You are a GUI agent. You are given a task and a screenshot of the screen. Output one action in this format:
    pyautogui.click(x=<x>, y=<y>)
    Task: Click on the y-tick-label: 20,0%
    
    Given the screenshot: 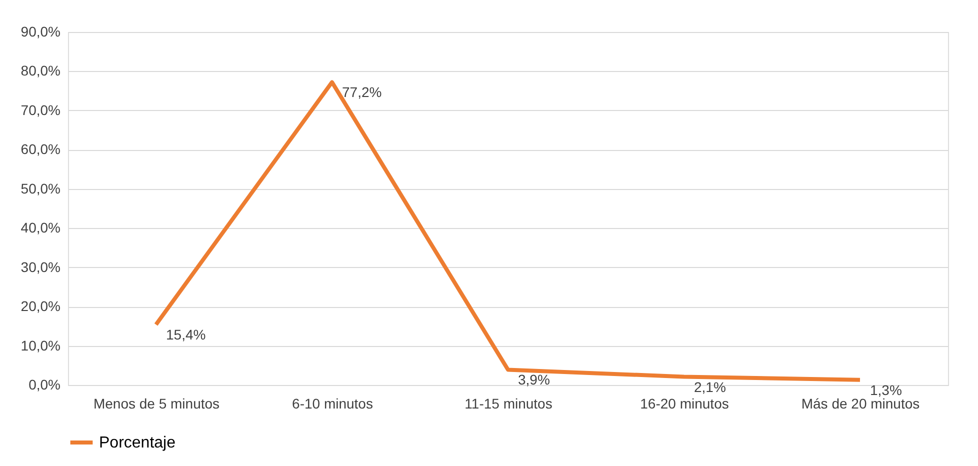 What is the action you would take?
    pyautogui.click(x=40, y=306)
    